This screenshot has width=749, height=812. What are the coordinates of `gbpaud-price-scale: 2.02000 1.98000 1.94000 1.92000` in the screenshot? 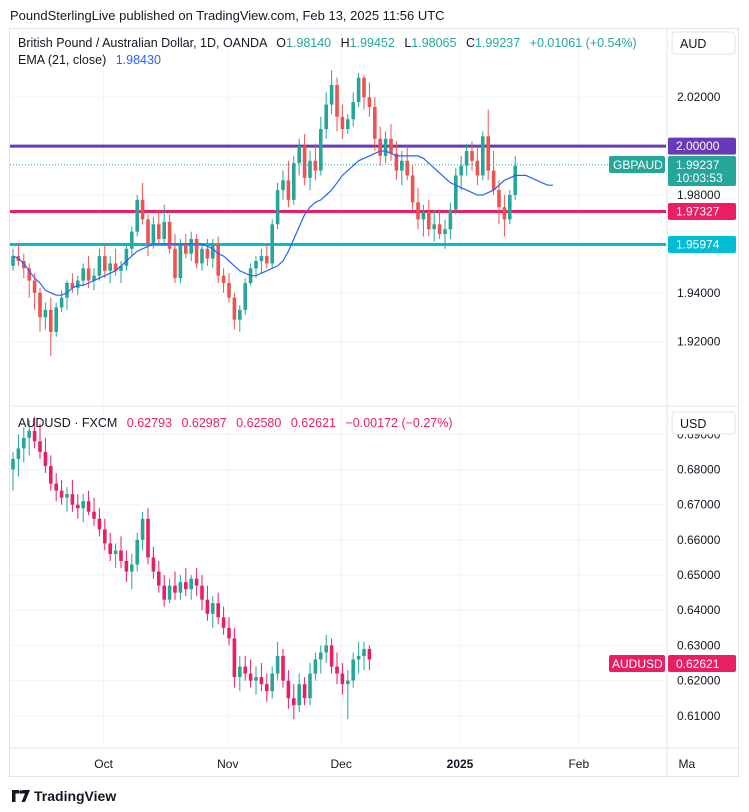 It's located at (699, 219).